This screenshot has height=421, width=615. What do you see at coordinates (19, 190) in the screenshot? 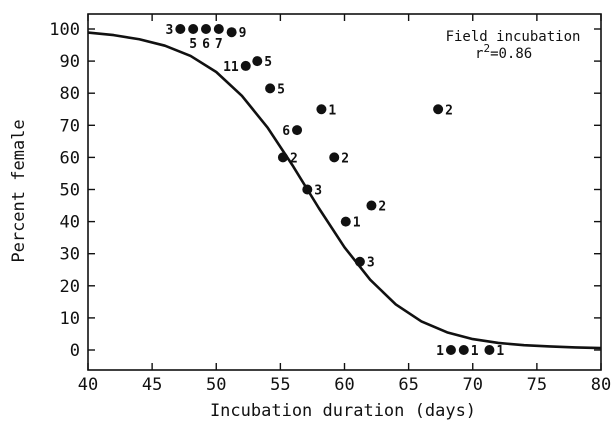
I see `y-axis-title: Percent female` at bounding box center [19, 190].